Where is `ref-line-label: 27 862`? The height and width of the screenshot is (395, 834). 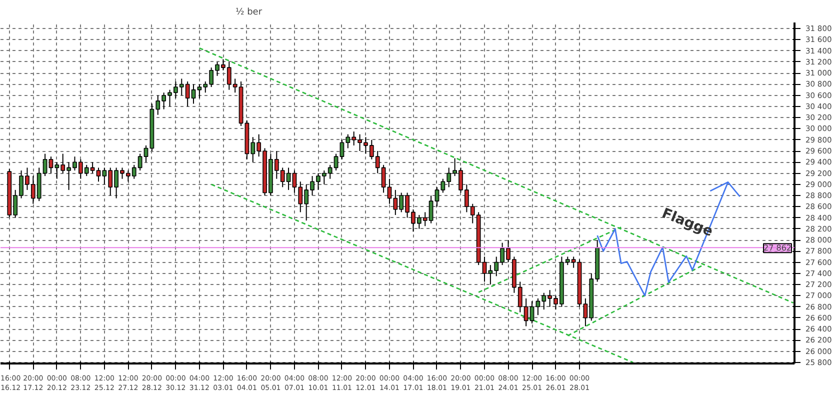
ref-line-label: 27 862 is located at coordinates (778, 248).